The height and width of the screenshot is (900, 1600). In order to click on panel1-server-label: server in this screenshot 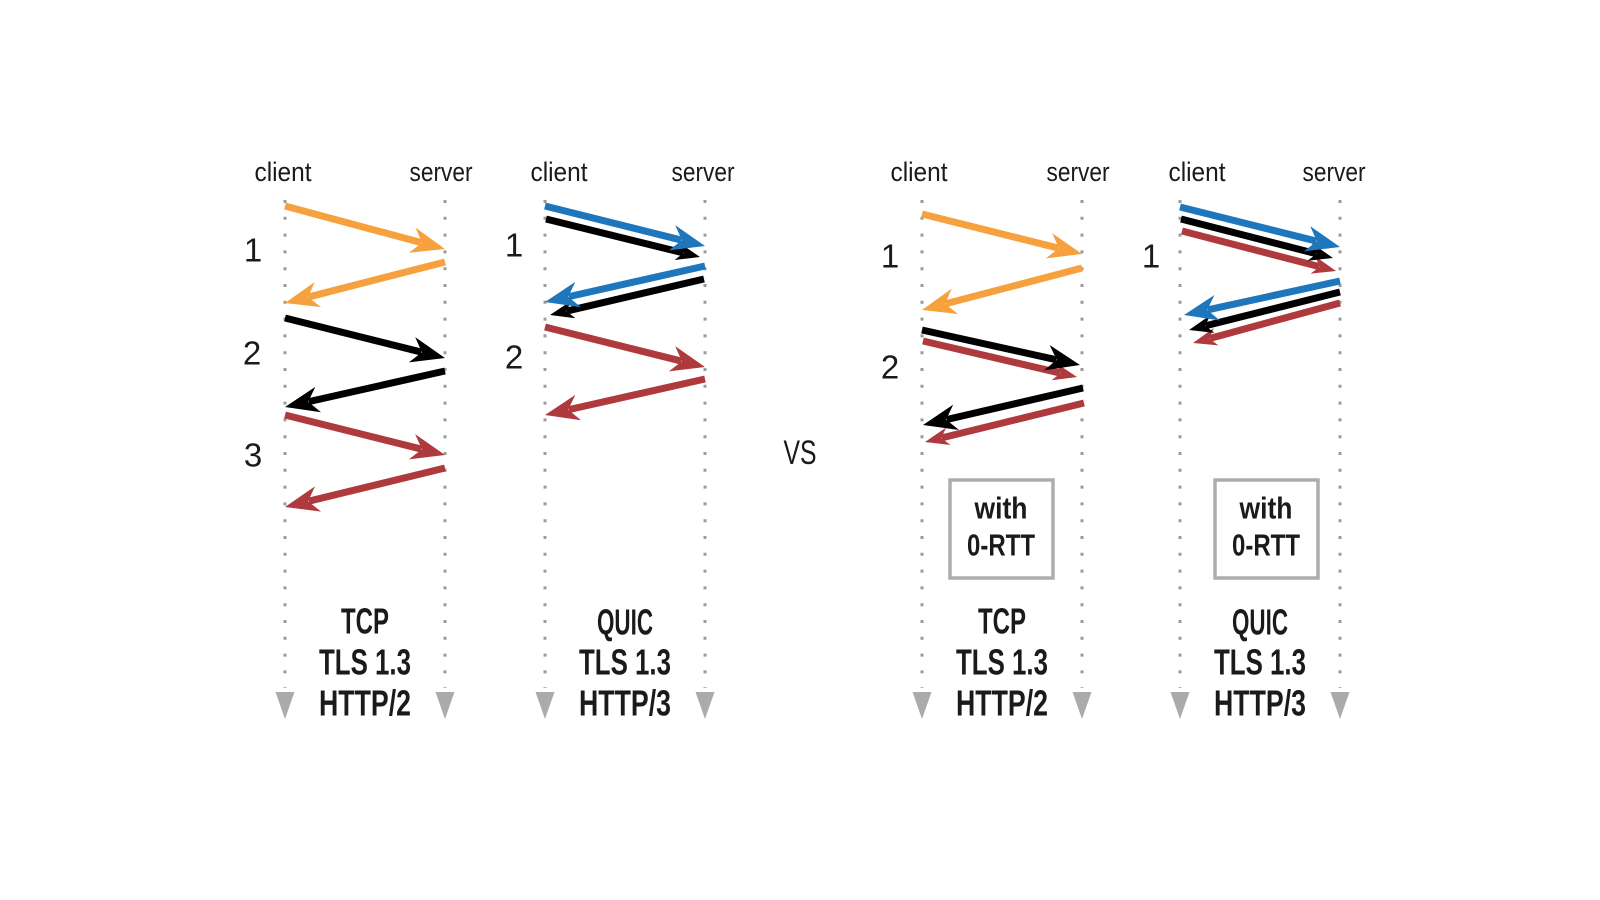, I will do `click(441, 172)`.